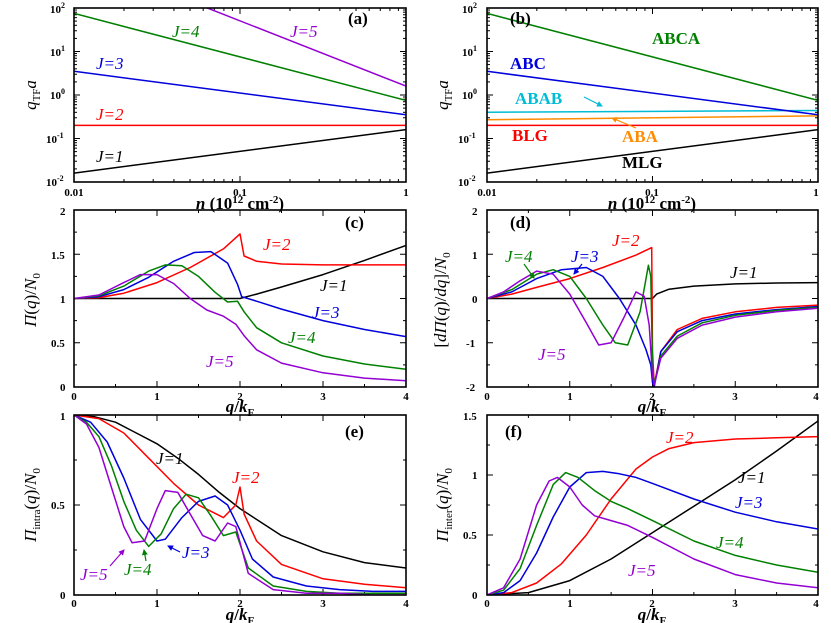  I want to click on panel-a-series, so click(240, 91).